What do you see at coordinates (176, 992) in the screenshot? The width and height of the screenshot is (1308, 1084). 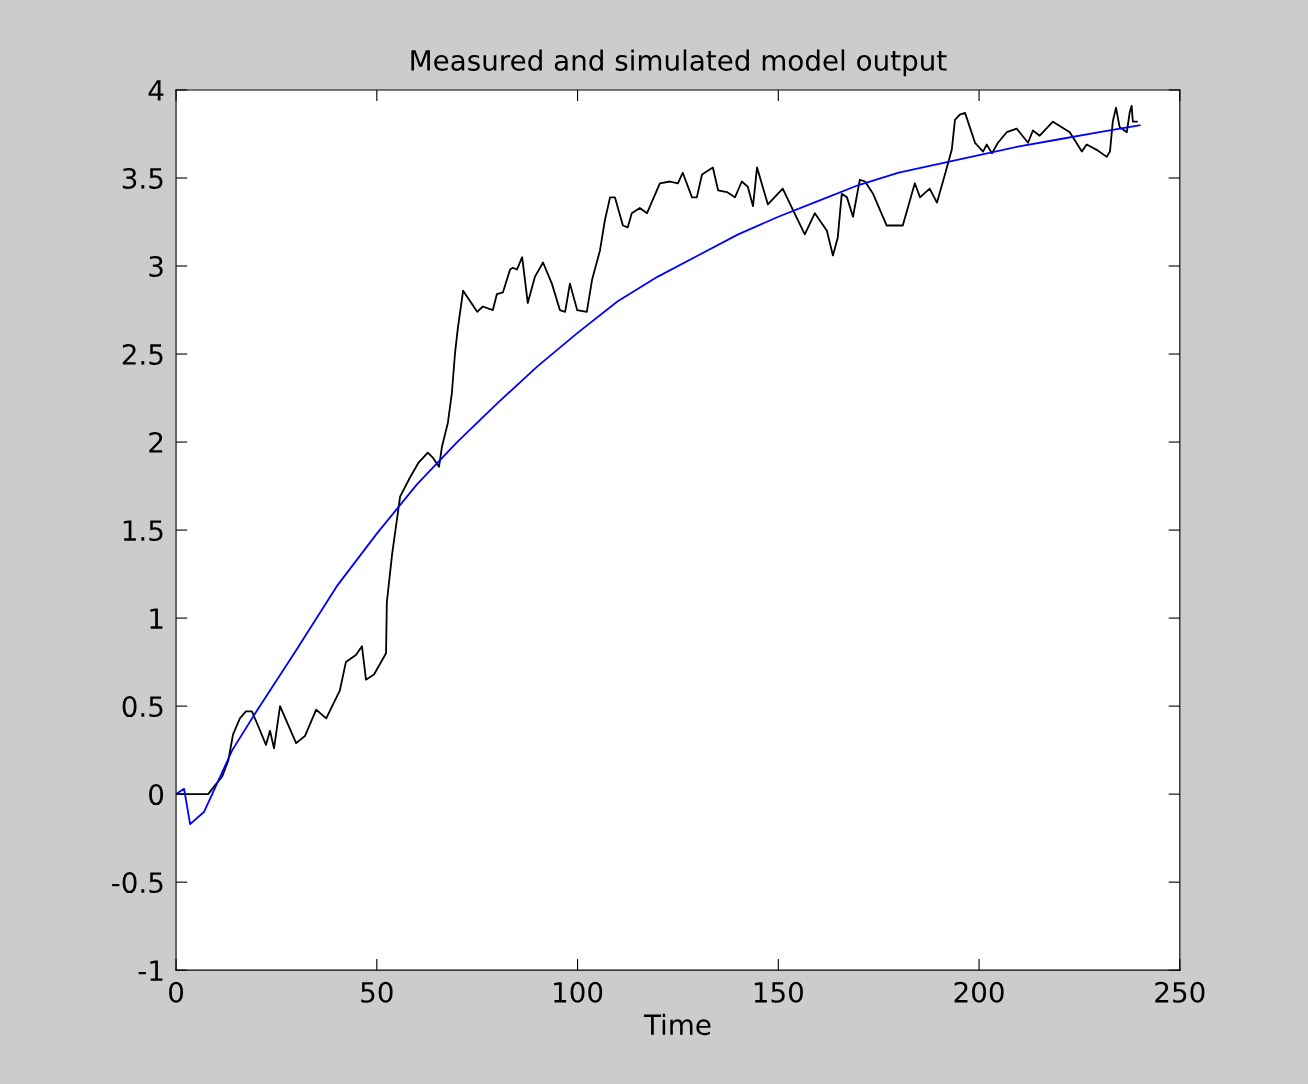 I see `x-tick-label: 0` at bounding box center [176, 992].